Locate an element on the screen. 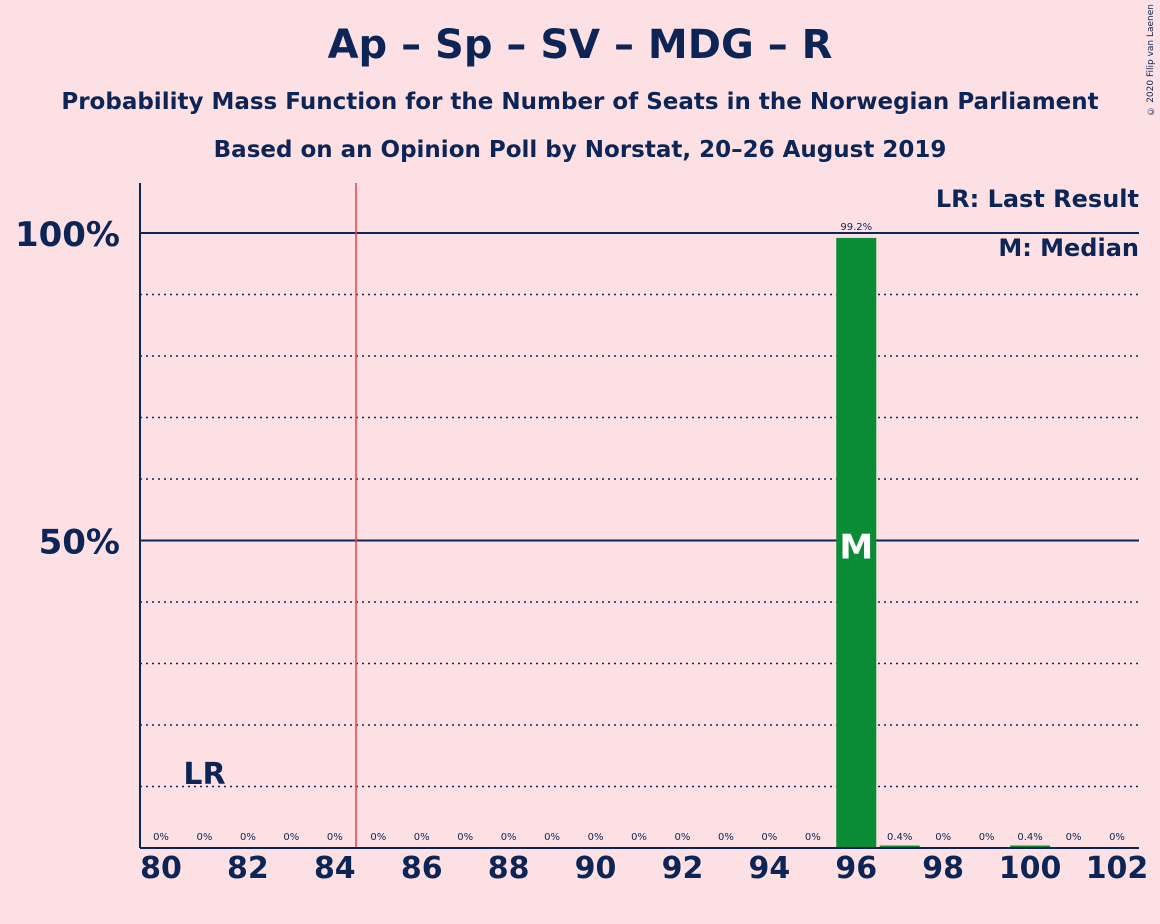 This screenshot has height=924, width=1160. value-label-97: 0.4% is located at coordinates (899, 837).